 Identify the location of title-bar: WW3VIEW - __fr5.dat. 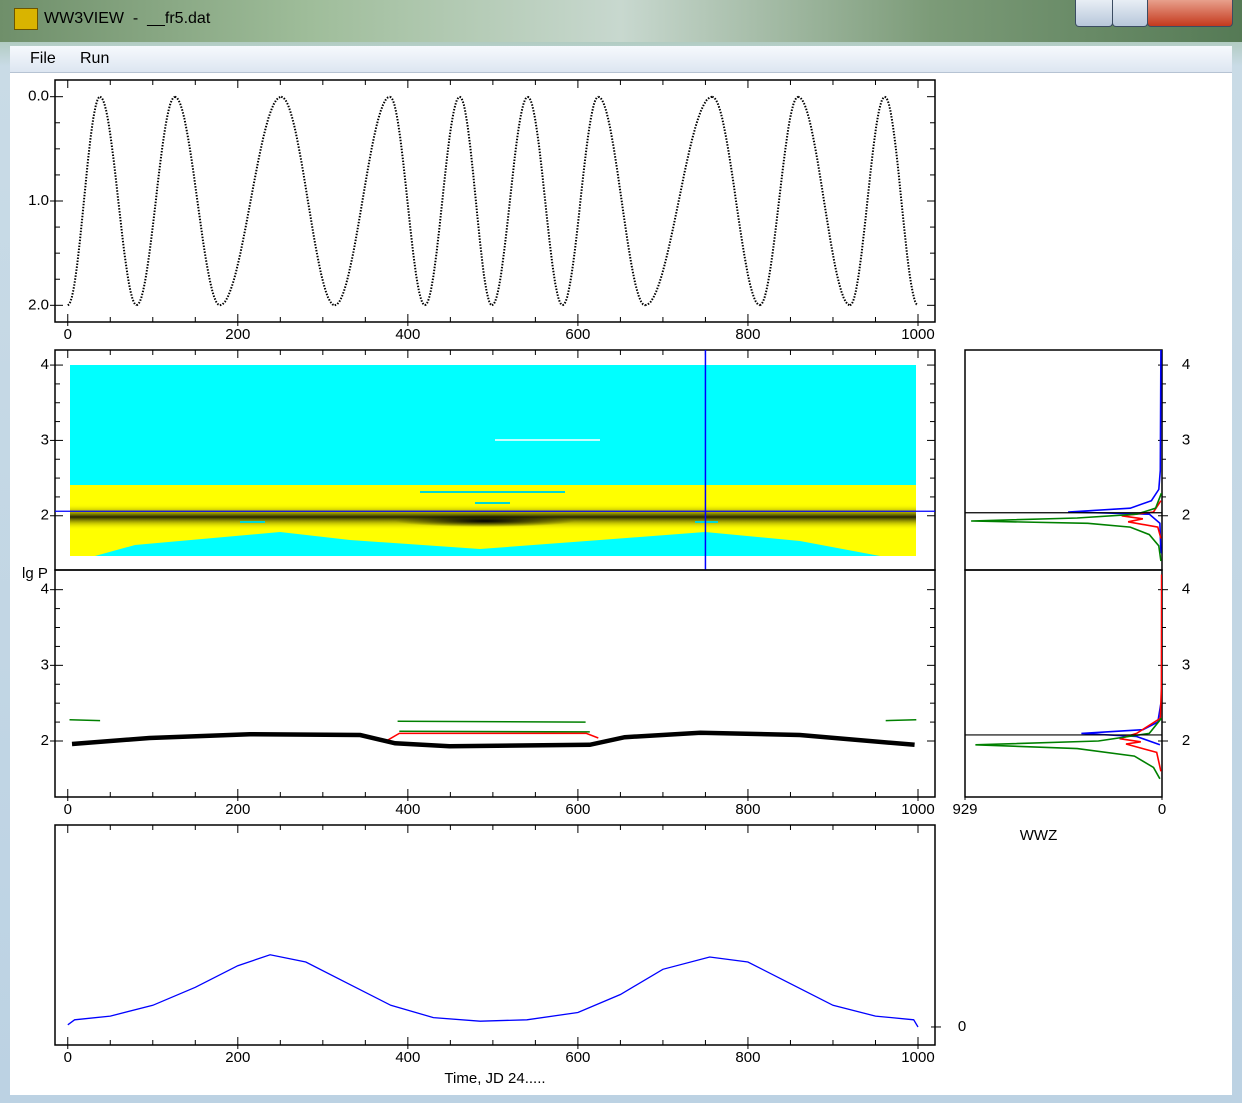
(621, 21).